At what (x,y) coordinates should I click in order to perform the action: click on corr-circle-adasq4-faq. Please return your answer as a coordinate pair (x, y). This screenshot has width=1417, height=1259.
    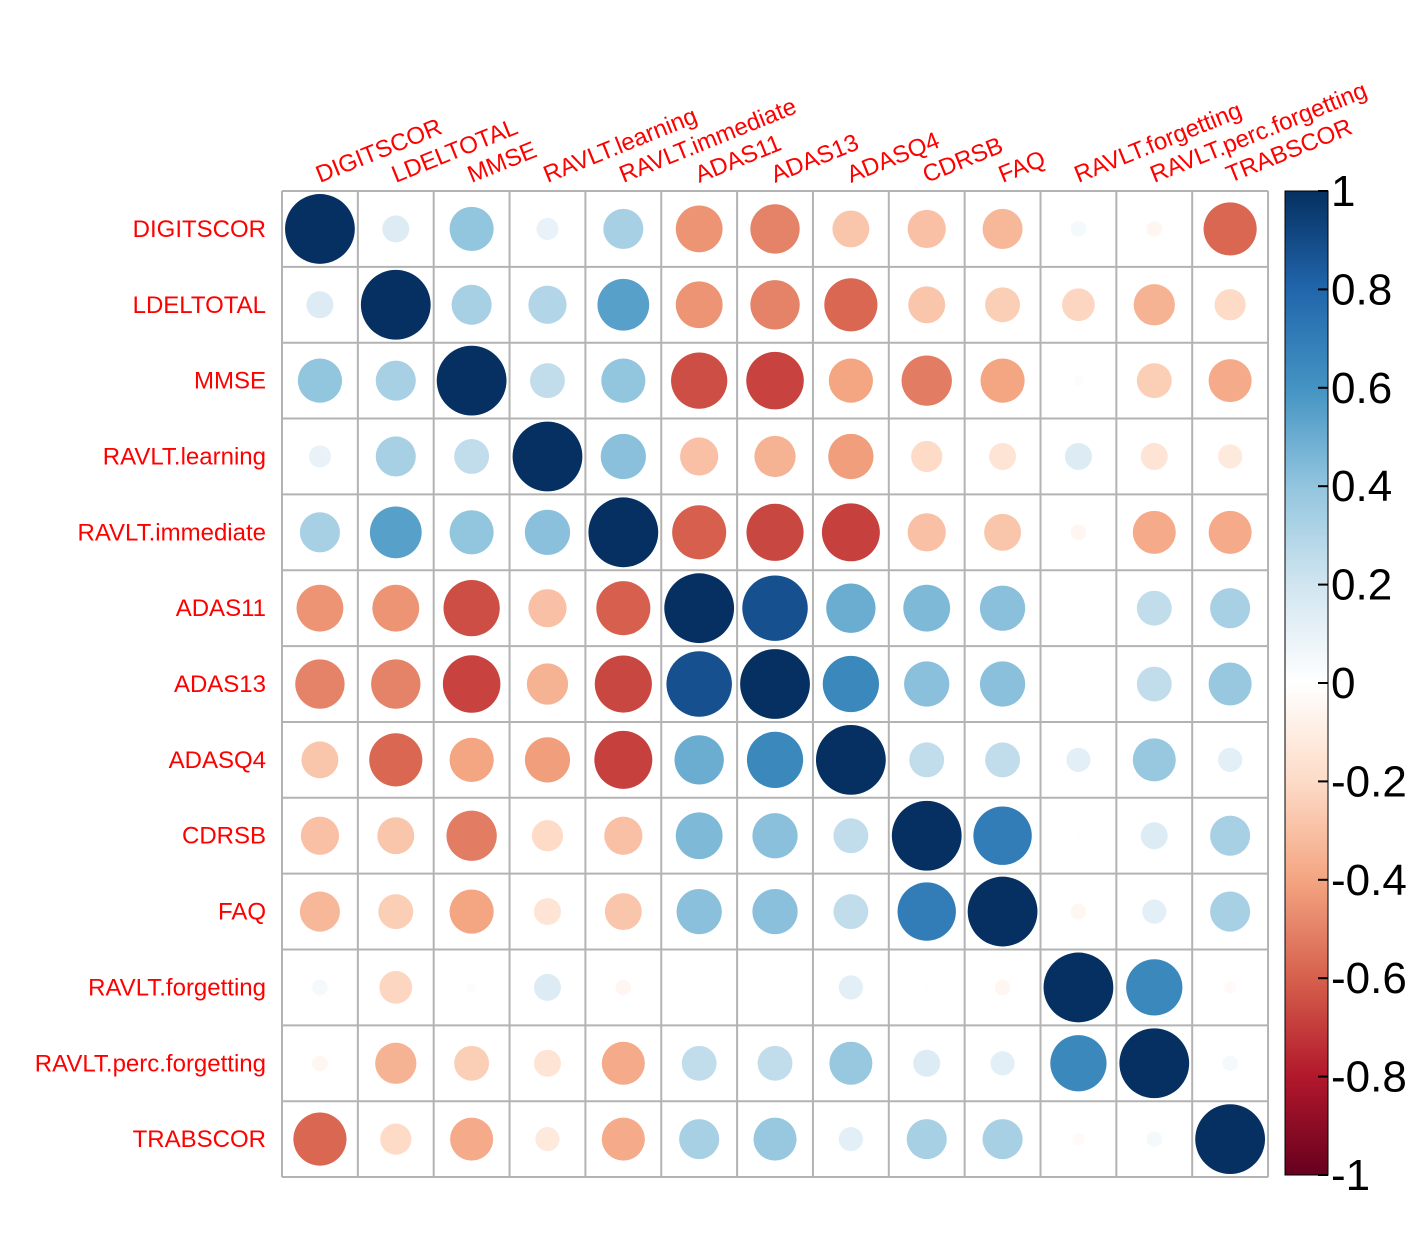
    Looking at the image, I should click on (1003, 760).